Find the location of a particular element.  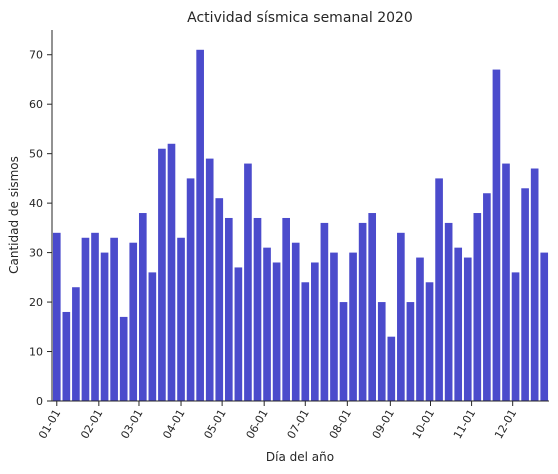

y-tick-label: 20 is located at coordinates (36, 302).